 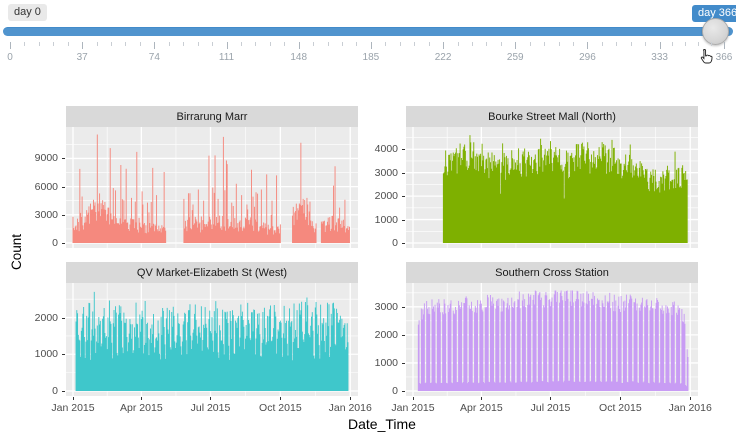 I want to click on facet-strip-birrarung-marr: Birrarung Marr, so click(x=212, y=116).